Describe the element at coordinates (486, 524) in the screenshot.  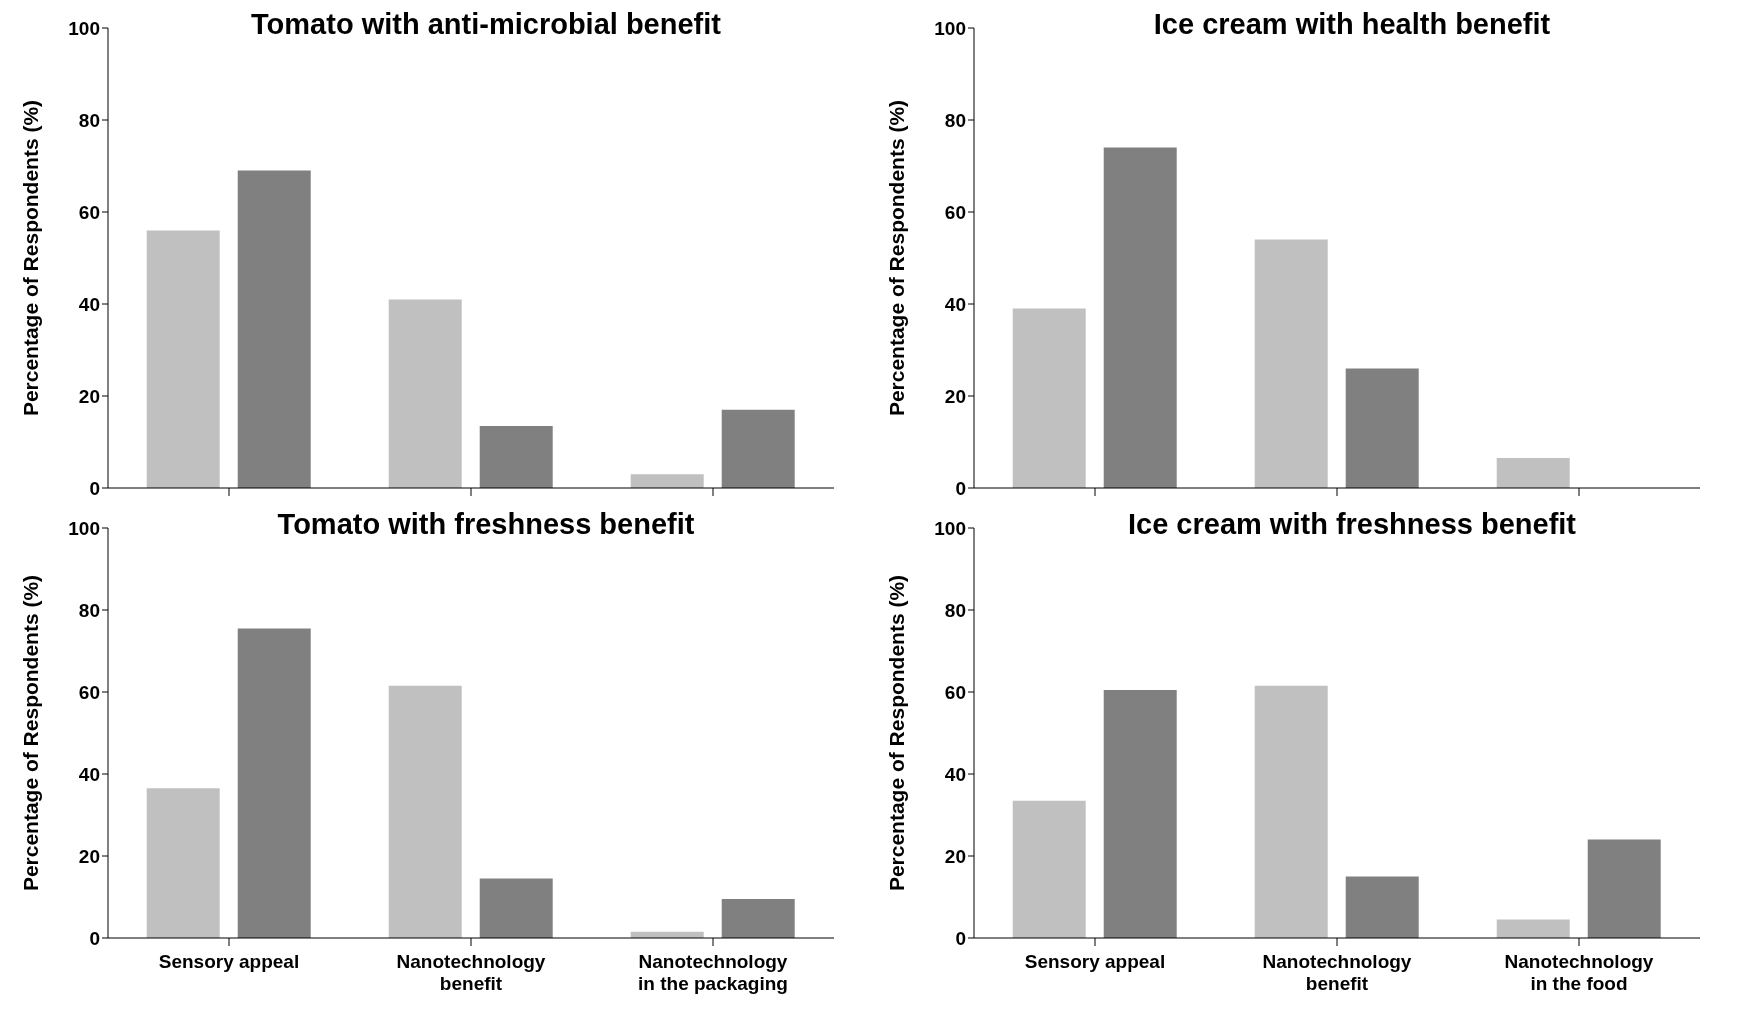
I see `chart-title: Tomato with freshness benefit` at that location.